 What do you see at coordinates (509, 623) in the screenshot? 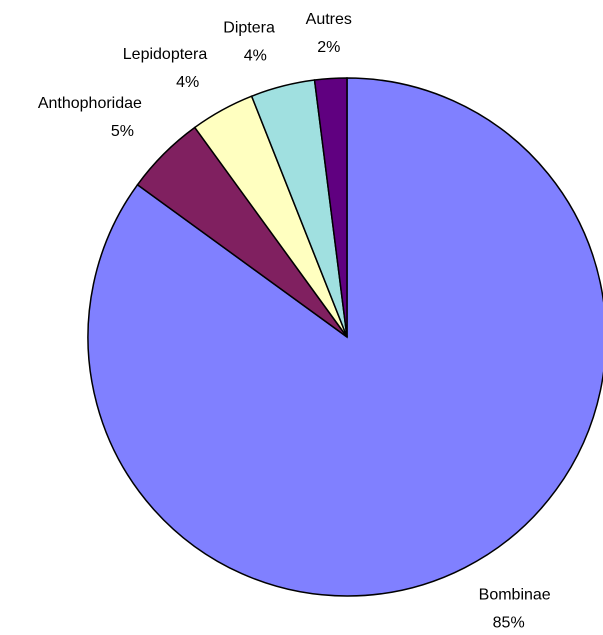
I see `value-label: 85%` at bounding box center [509, 623].